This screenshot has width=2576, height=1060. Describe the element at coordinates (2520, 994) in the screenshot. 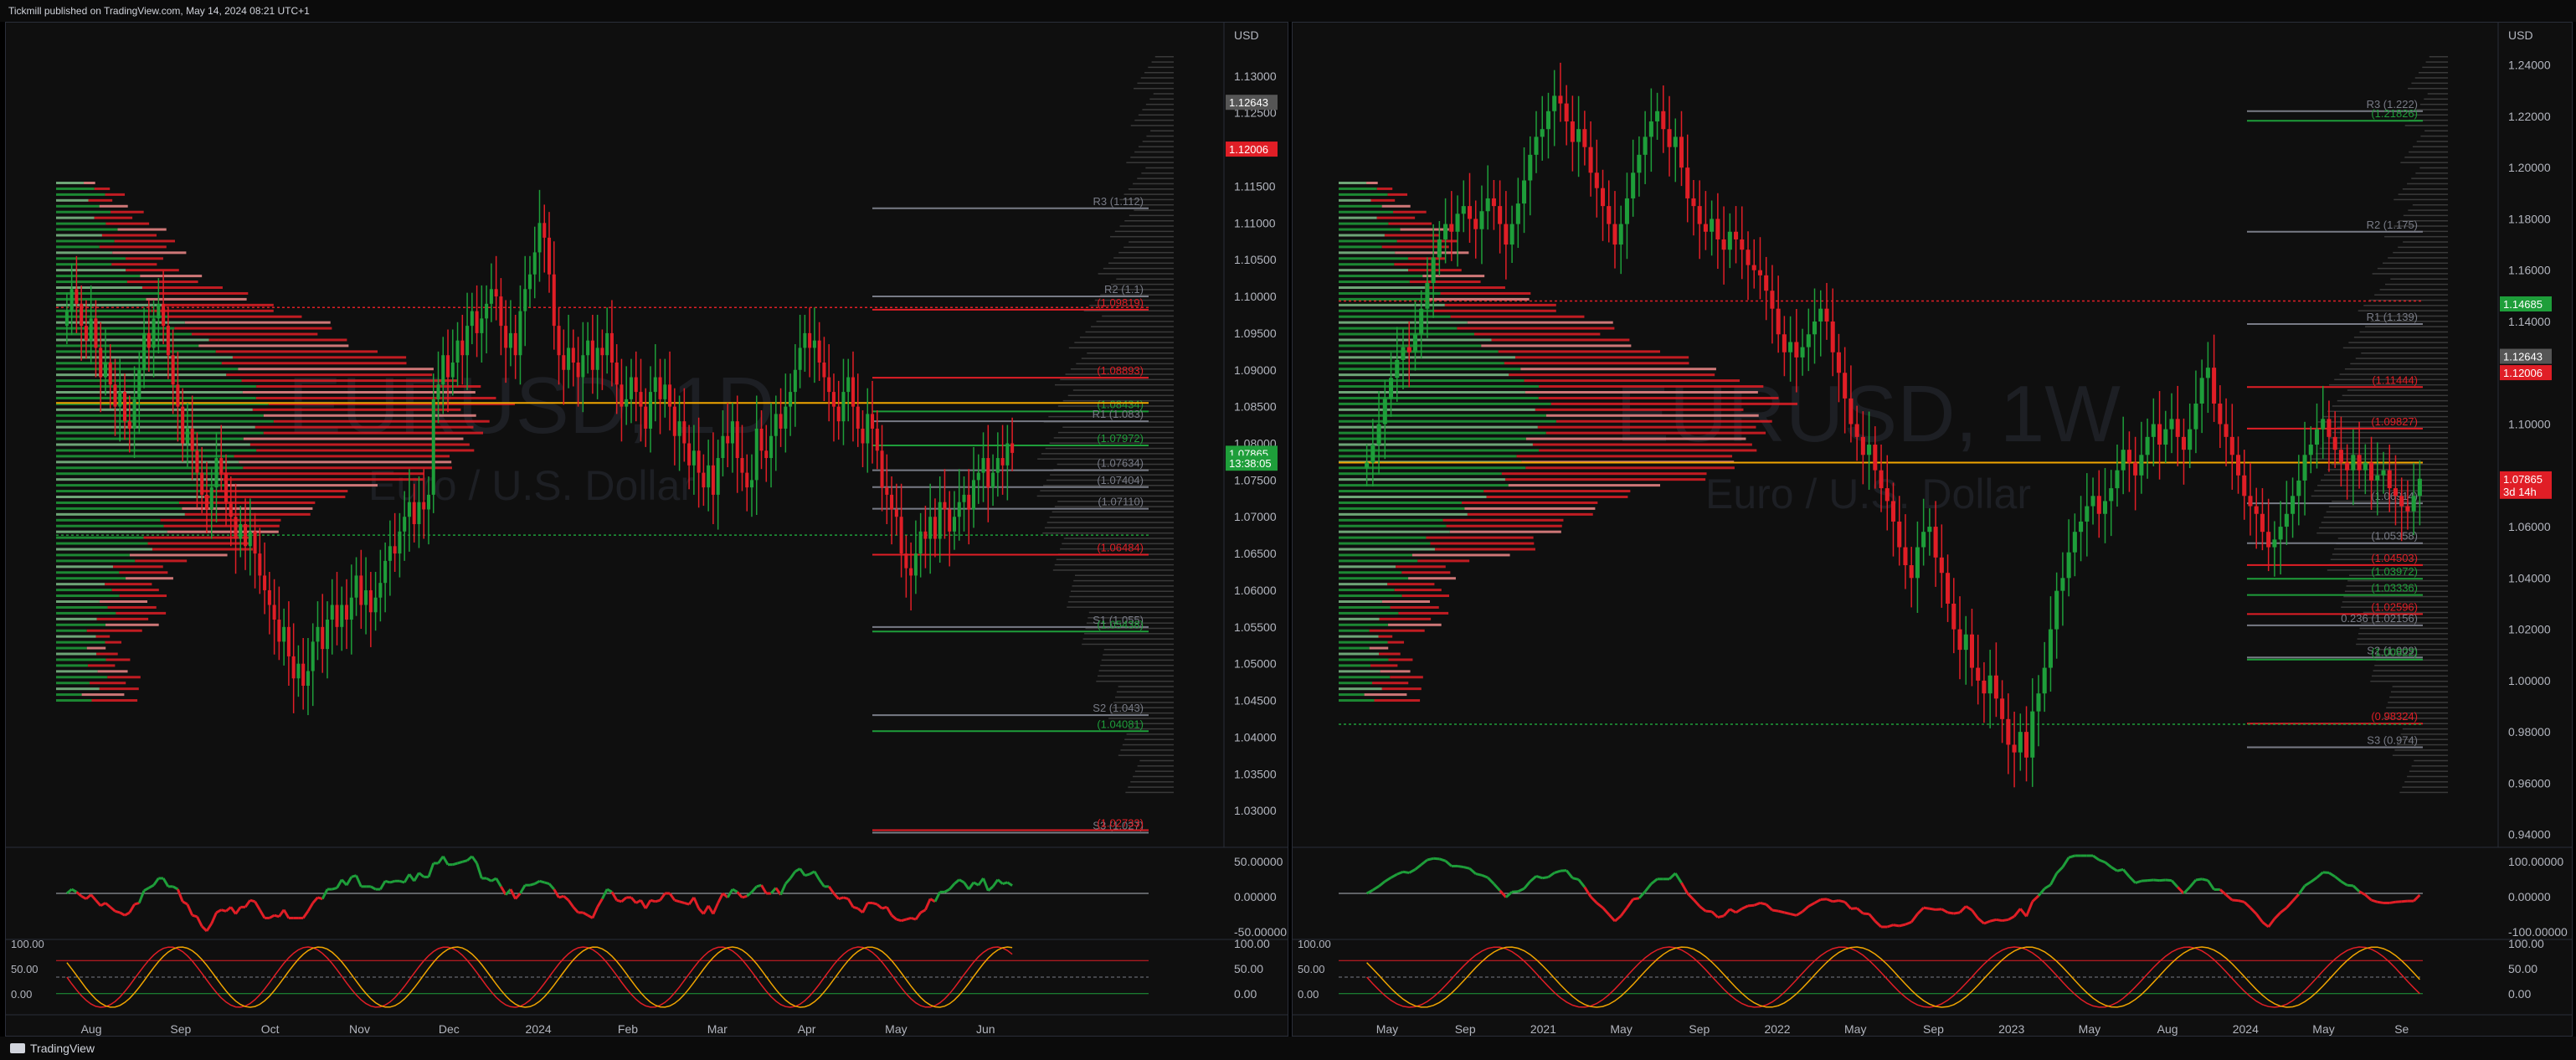

I see `stochastic-right-tick: 0.00` at that location.